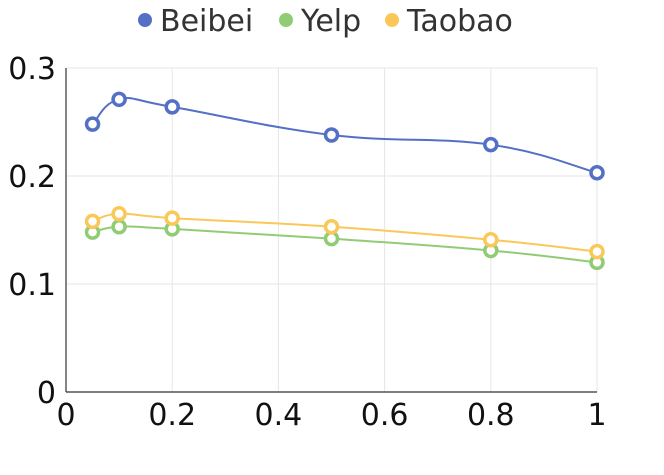  What do you see at coordinates (32, 177) in the screenshot?
I see `y-tick-label: 0.2` at bounding box center [32, 177].